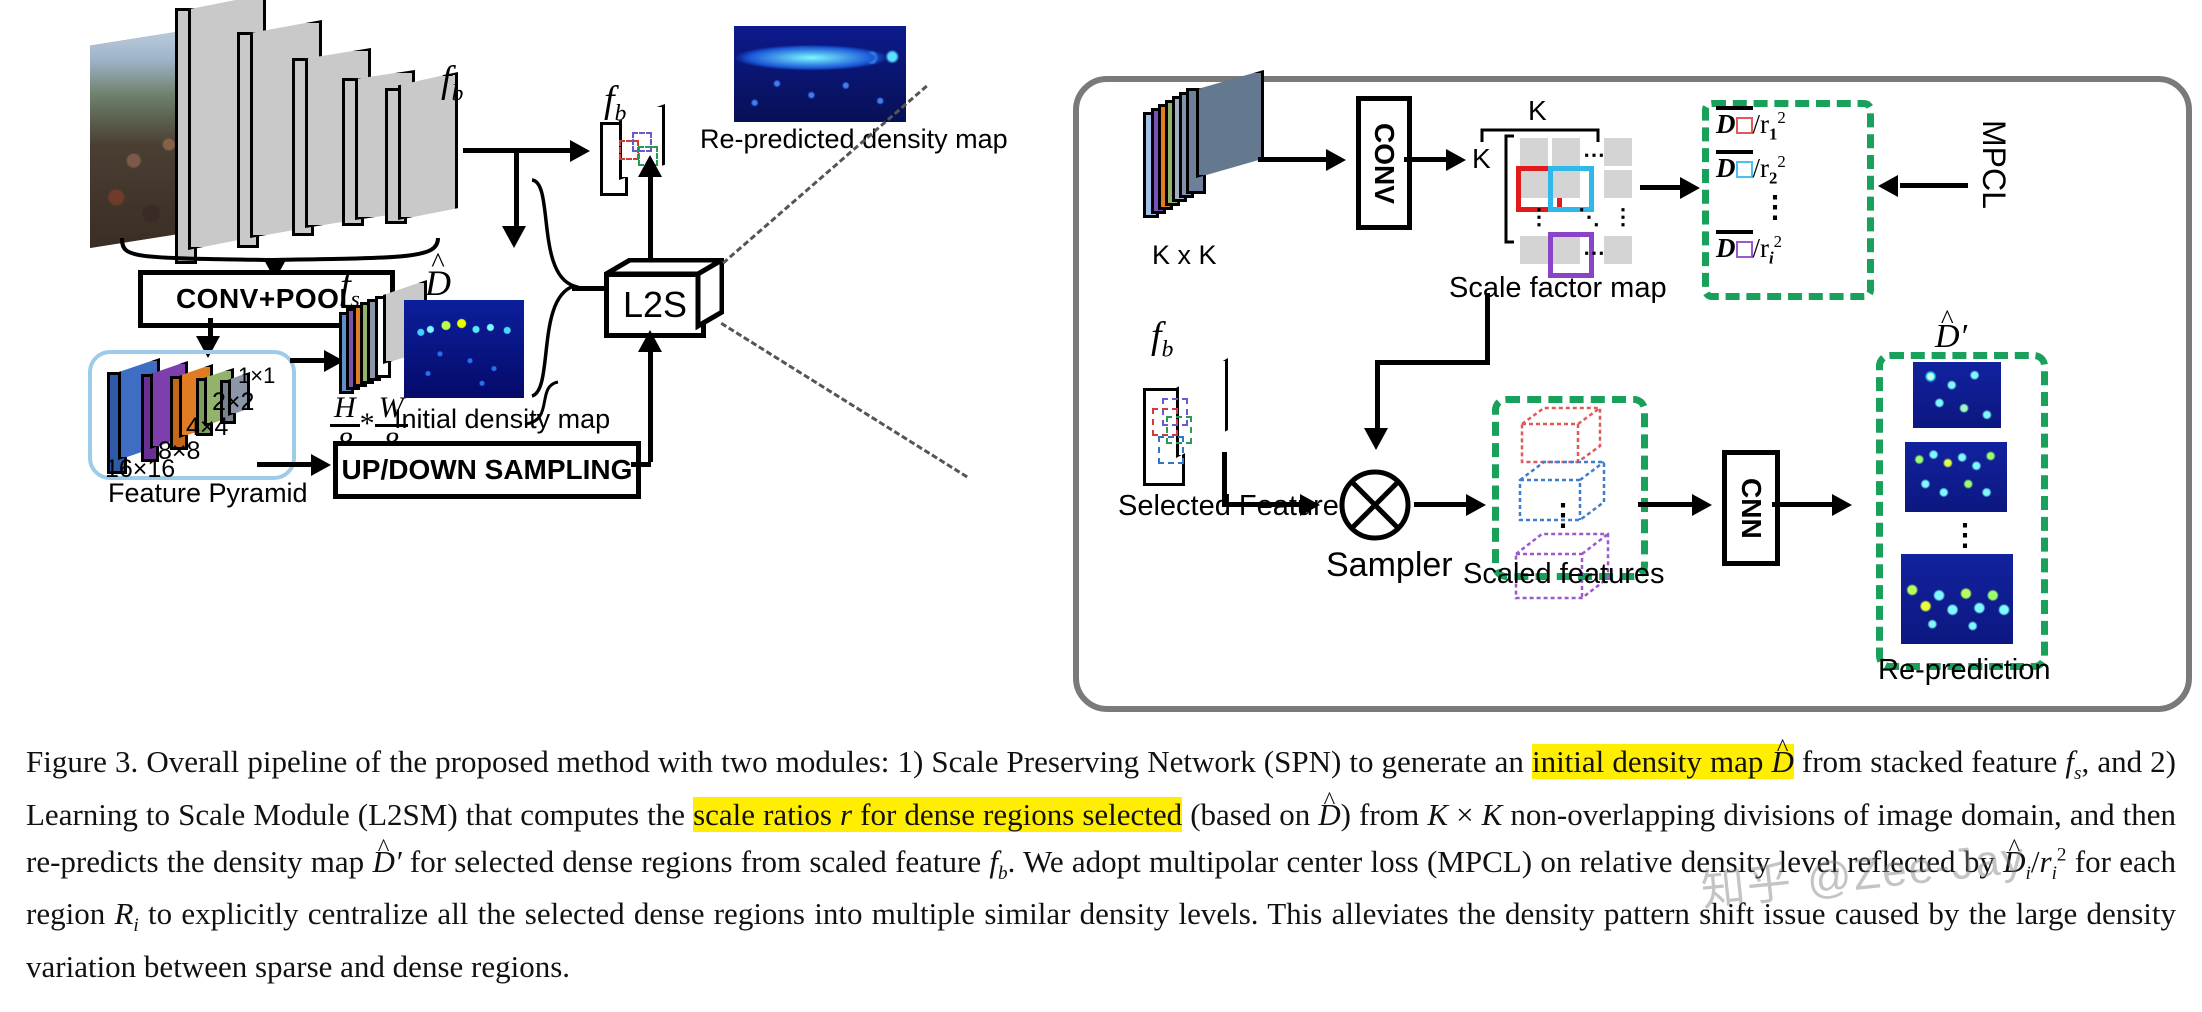 This screenshot has height=1012, width=2202. Describe the element at coordinates (257, 375) in the screenshot. I see `pyramid-scale-label-1x1: 1×1` at that location.